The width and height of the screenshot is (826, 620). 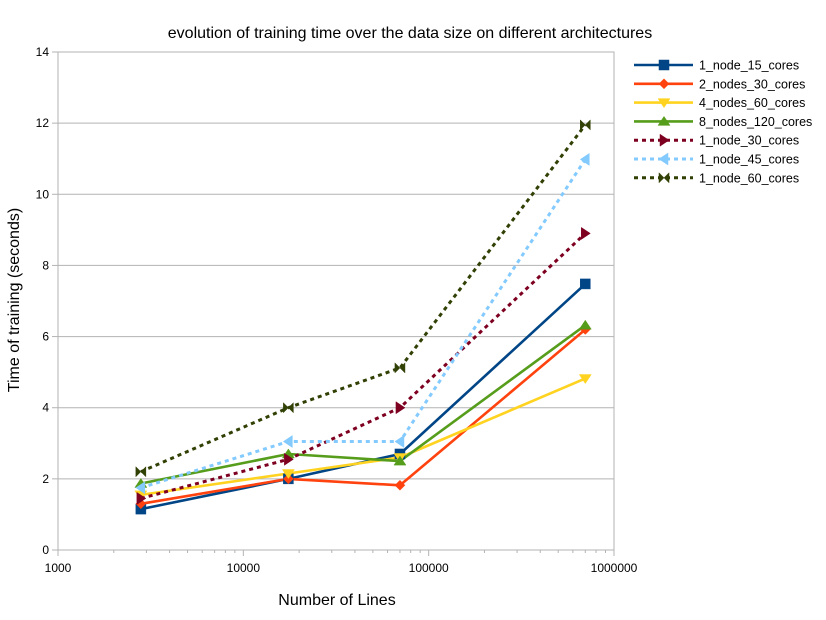 What do you see at coordinates (752, 103) in the screenshot?
I see `legend-label: 4_nodes_60_cores` at bounding box center [752, 103].